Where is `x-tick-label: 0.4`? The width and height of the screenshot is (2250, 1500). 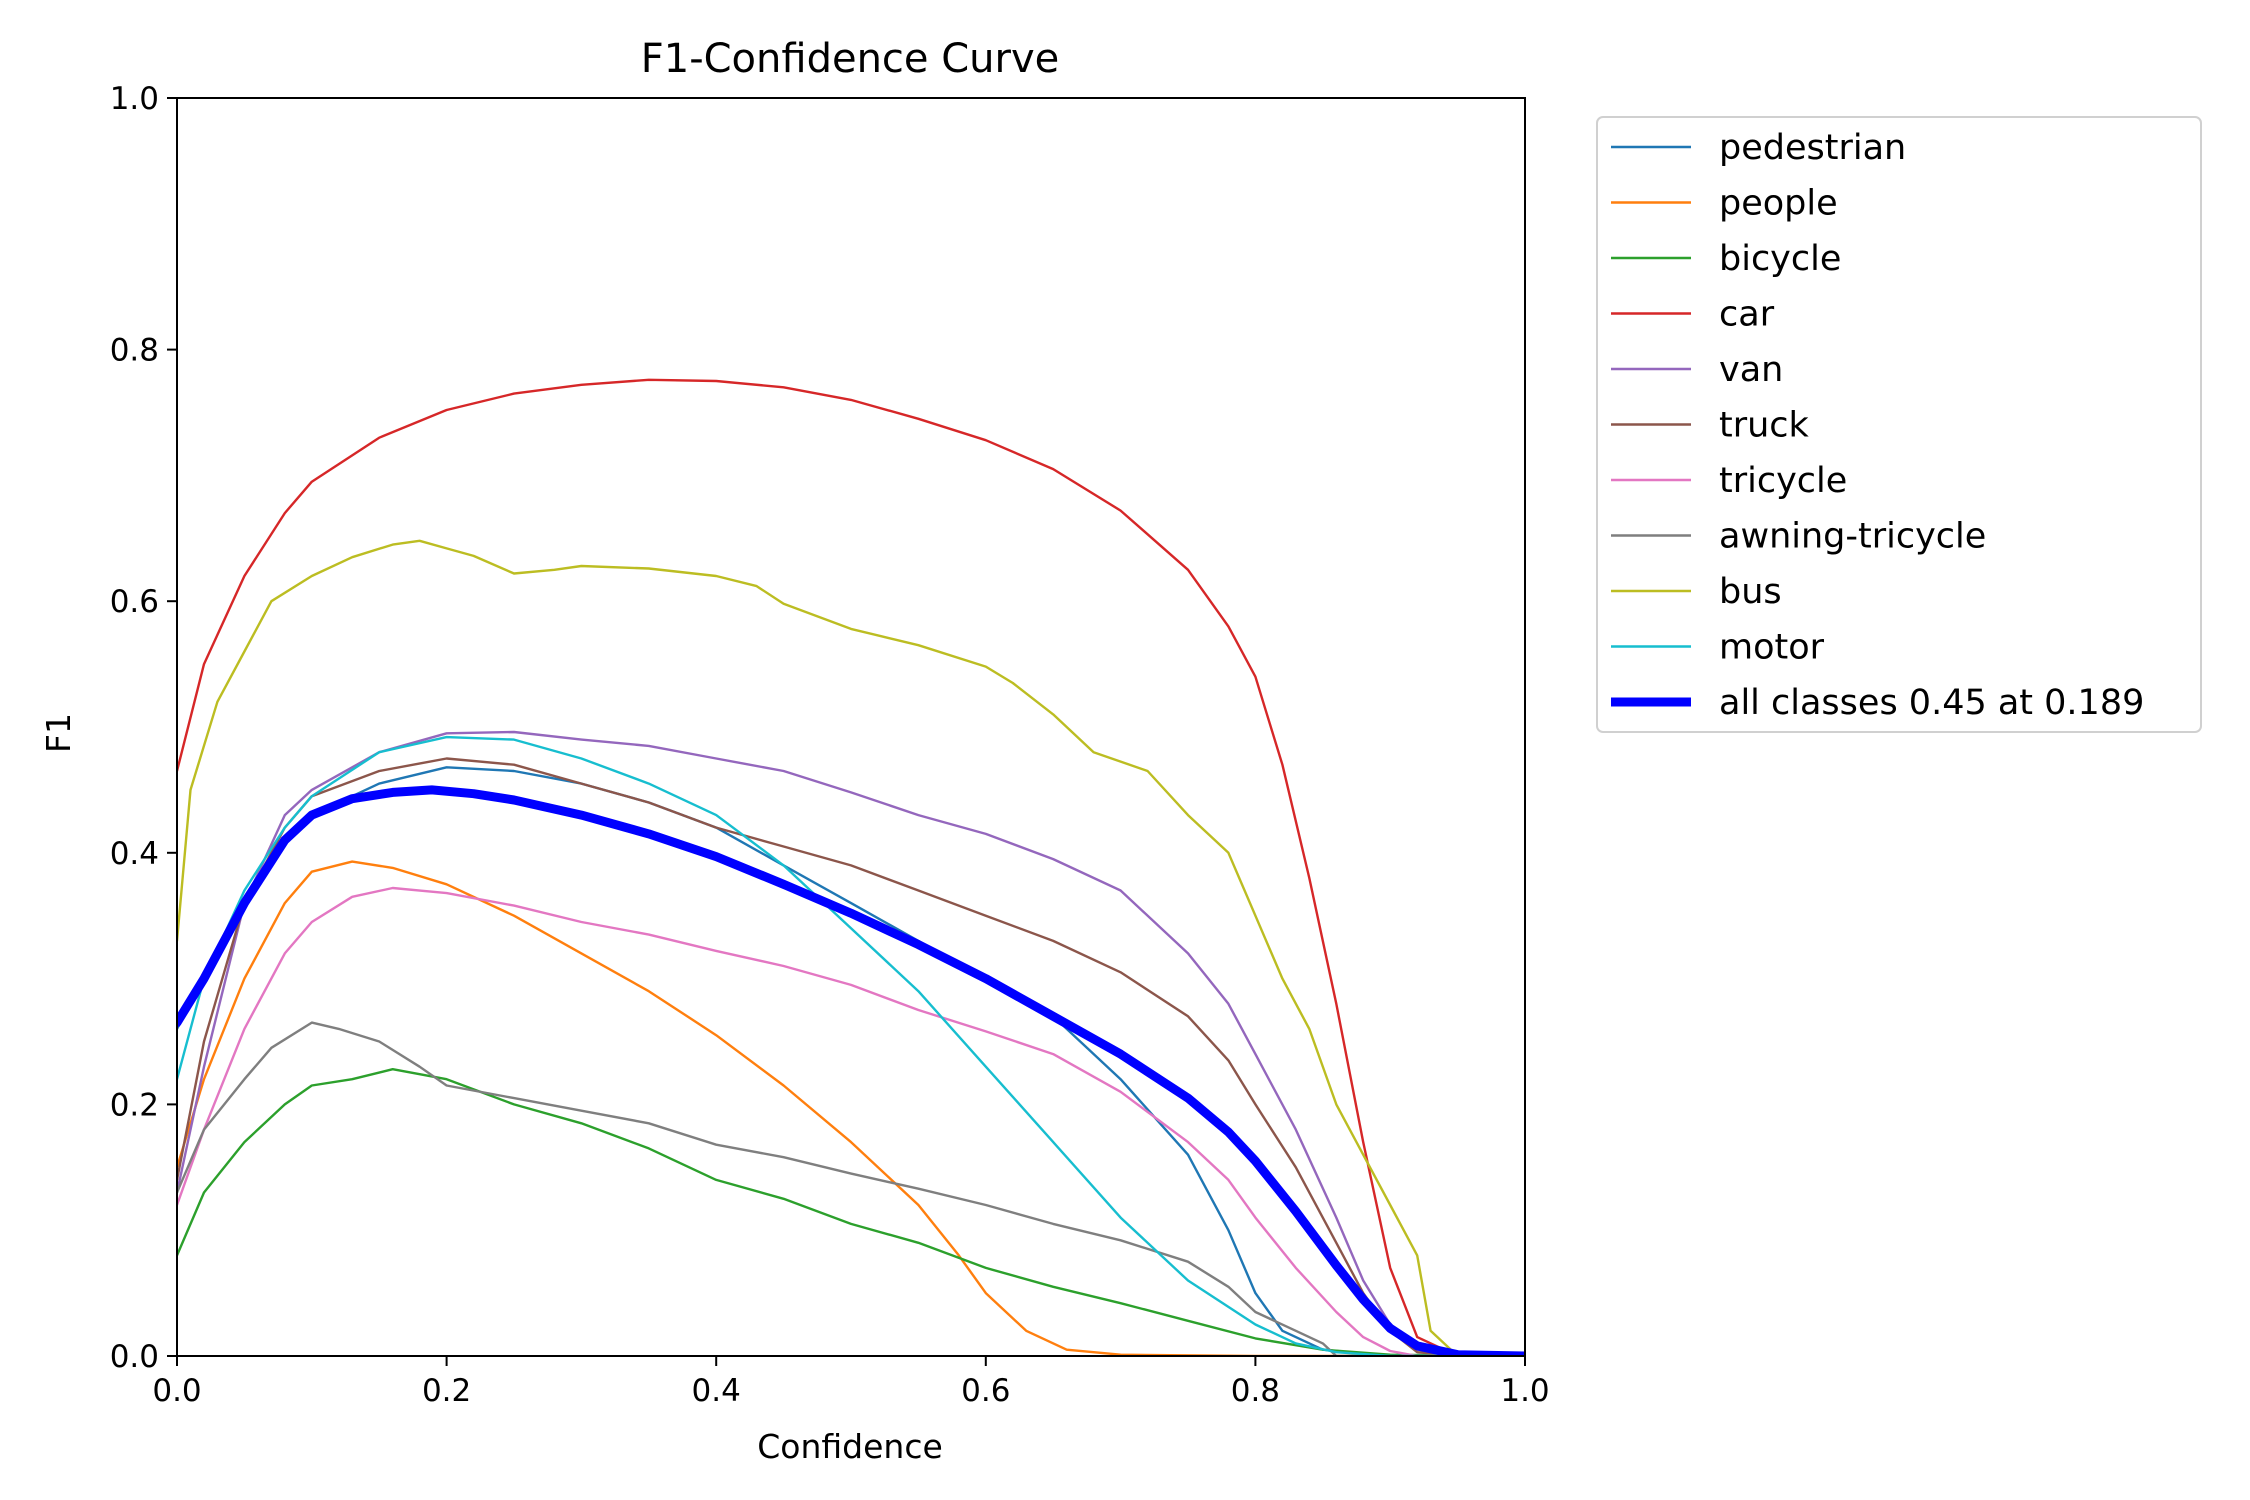
x-tick-label: 0.4 is located at coordinates (716, 1391).